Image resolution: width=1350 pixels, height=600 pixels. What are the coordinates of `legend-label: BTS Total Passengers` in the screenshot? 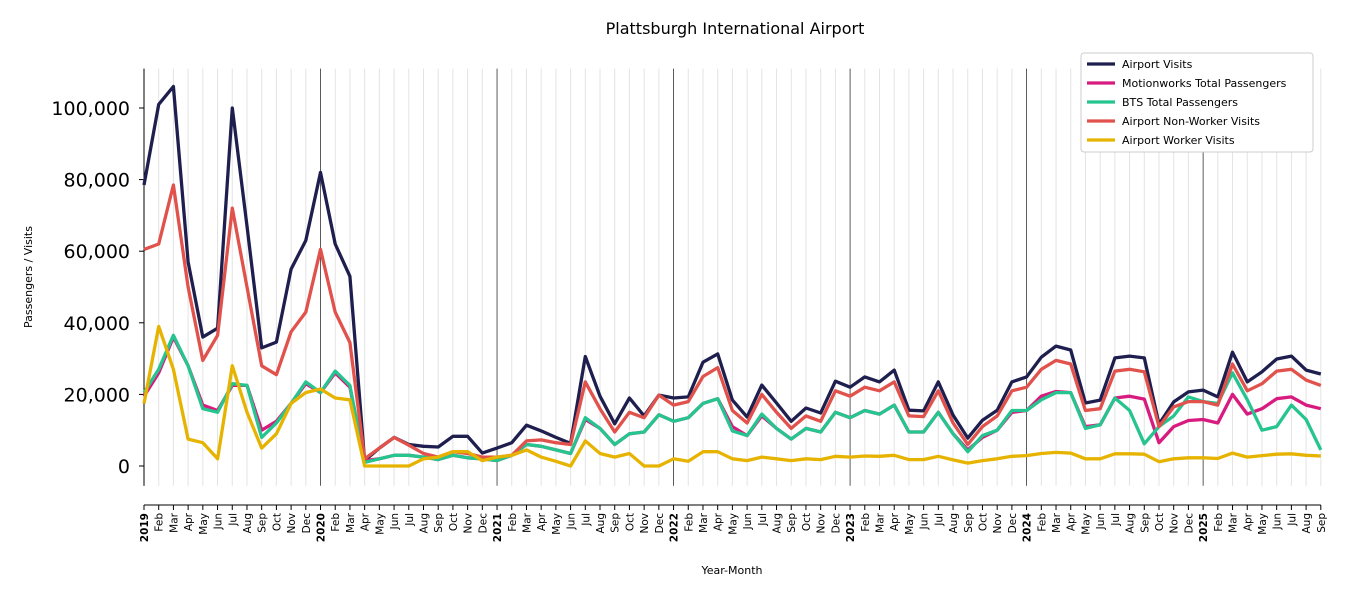 It's located at (1180, 102).